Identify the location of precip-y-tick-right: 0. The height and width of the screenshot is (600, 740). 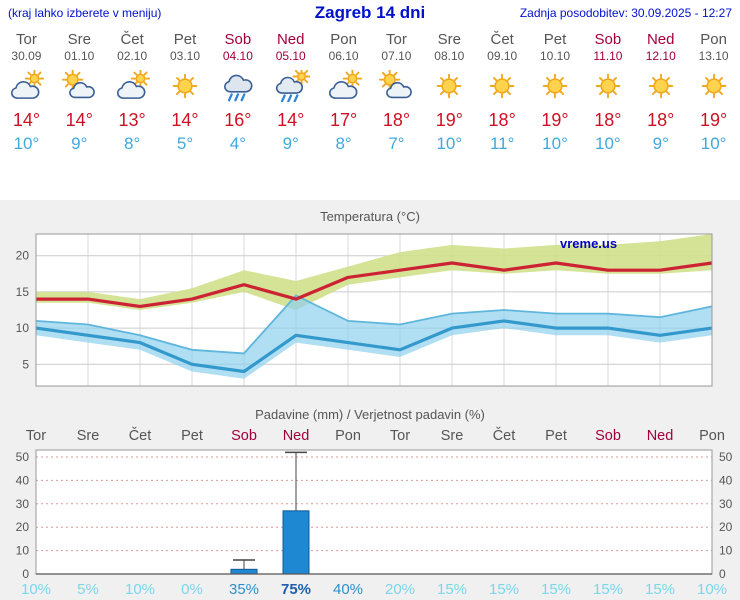
(722, 574).